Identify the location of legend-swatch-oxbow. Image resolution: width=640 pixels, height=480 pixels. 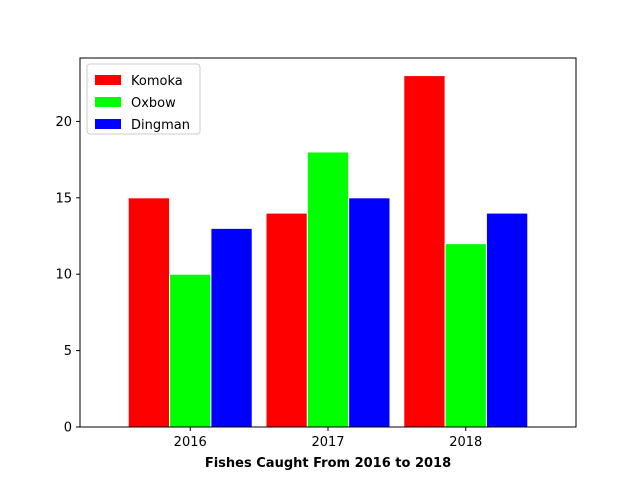
(108, 102).